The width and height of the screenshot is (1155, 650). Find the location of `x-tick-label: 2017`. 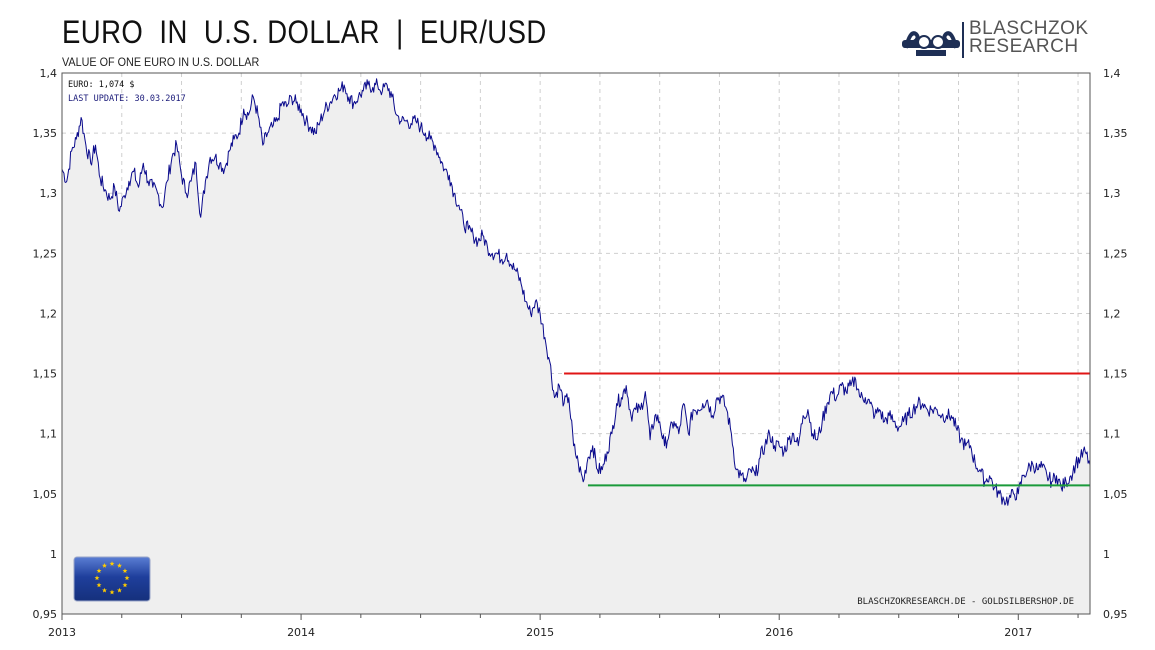

x-tick-label: 2017 is located at coordinates (1018, 632).